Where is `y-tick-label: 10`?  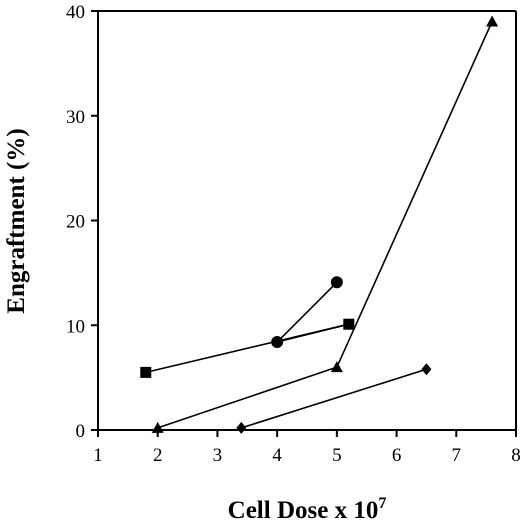
y-tick-label: 10 is located at coordinates (75, 326).